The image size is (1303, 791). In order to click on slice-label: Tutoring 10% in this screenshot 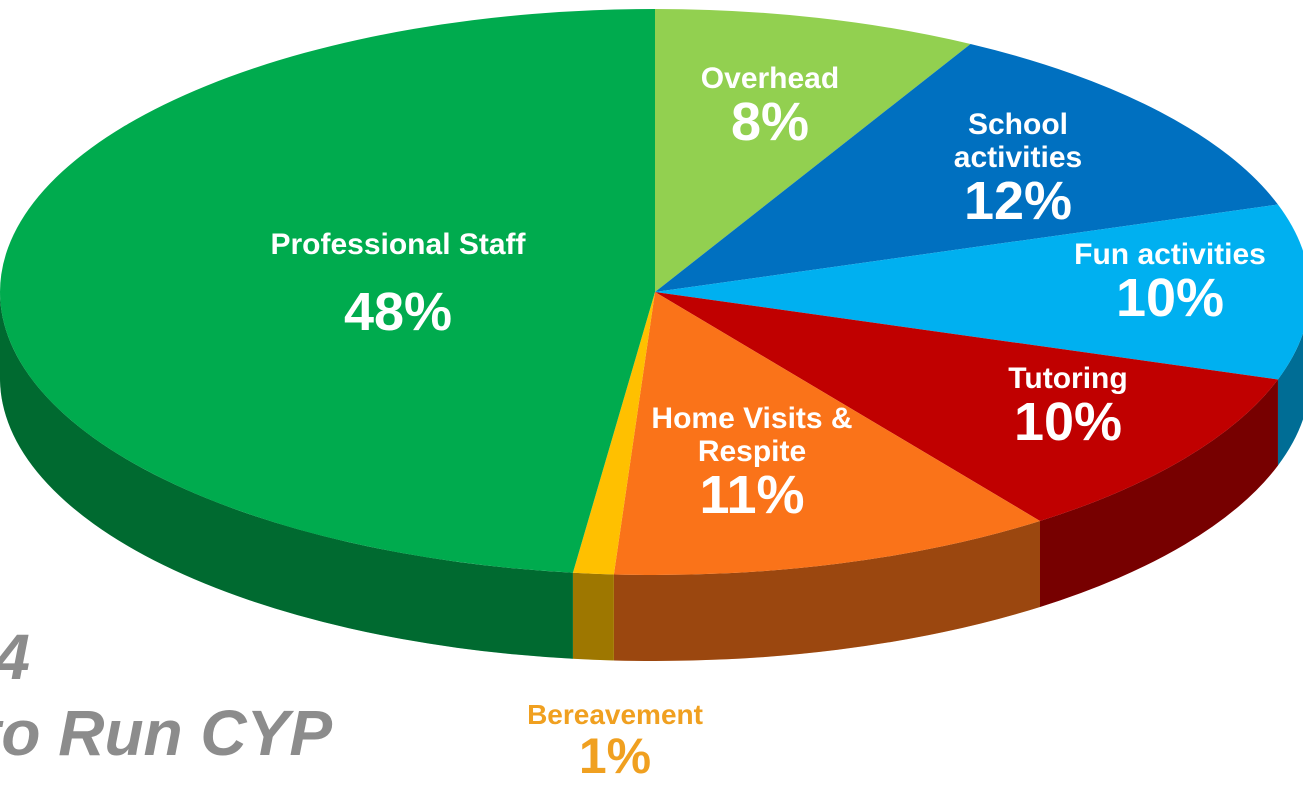, I will do `click(1068, 405)`.